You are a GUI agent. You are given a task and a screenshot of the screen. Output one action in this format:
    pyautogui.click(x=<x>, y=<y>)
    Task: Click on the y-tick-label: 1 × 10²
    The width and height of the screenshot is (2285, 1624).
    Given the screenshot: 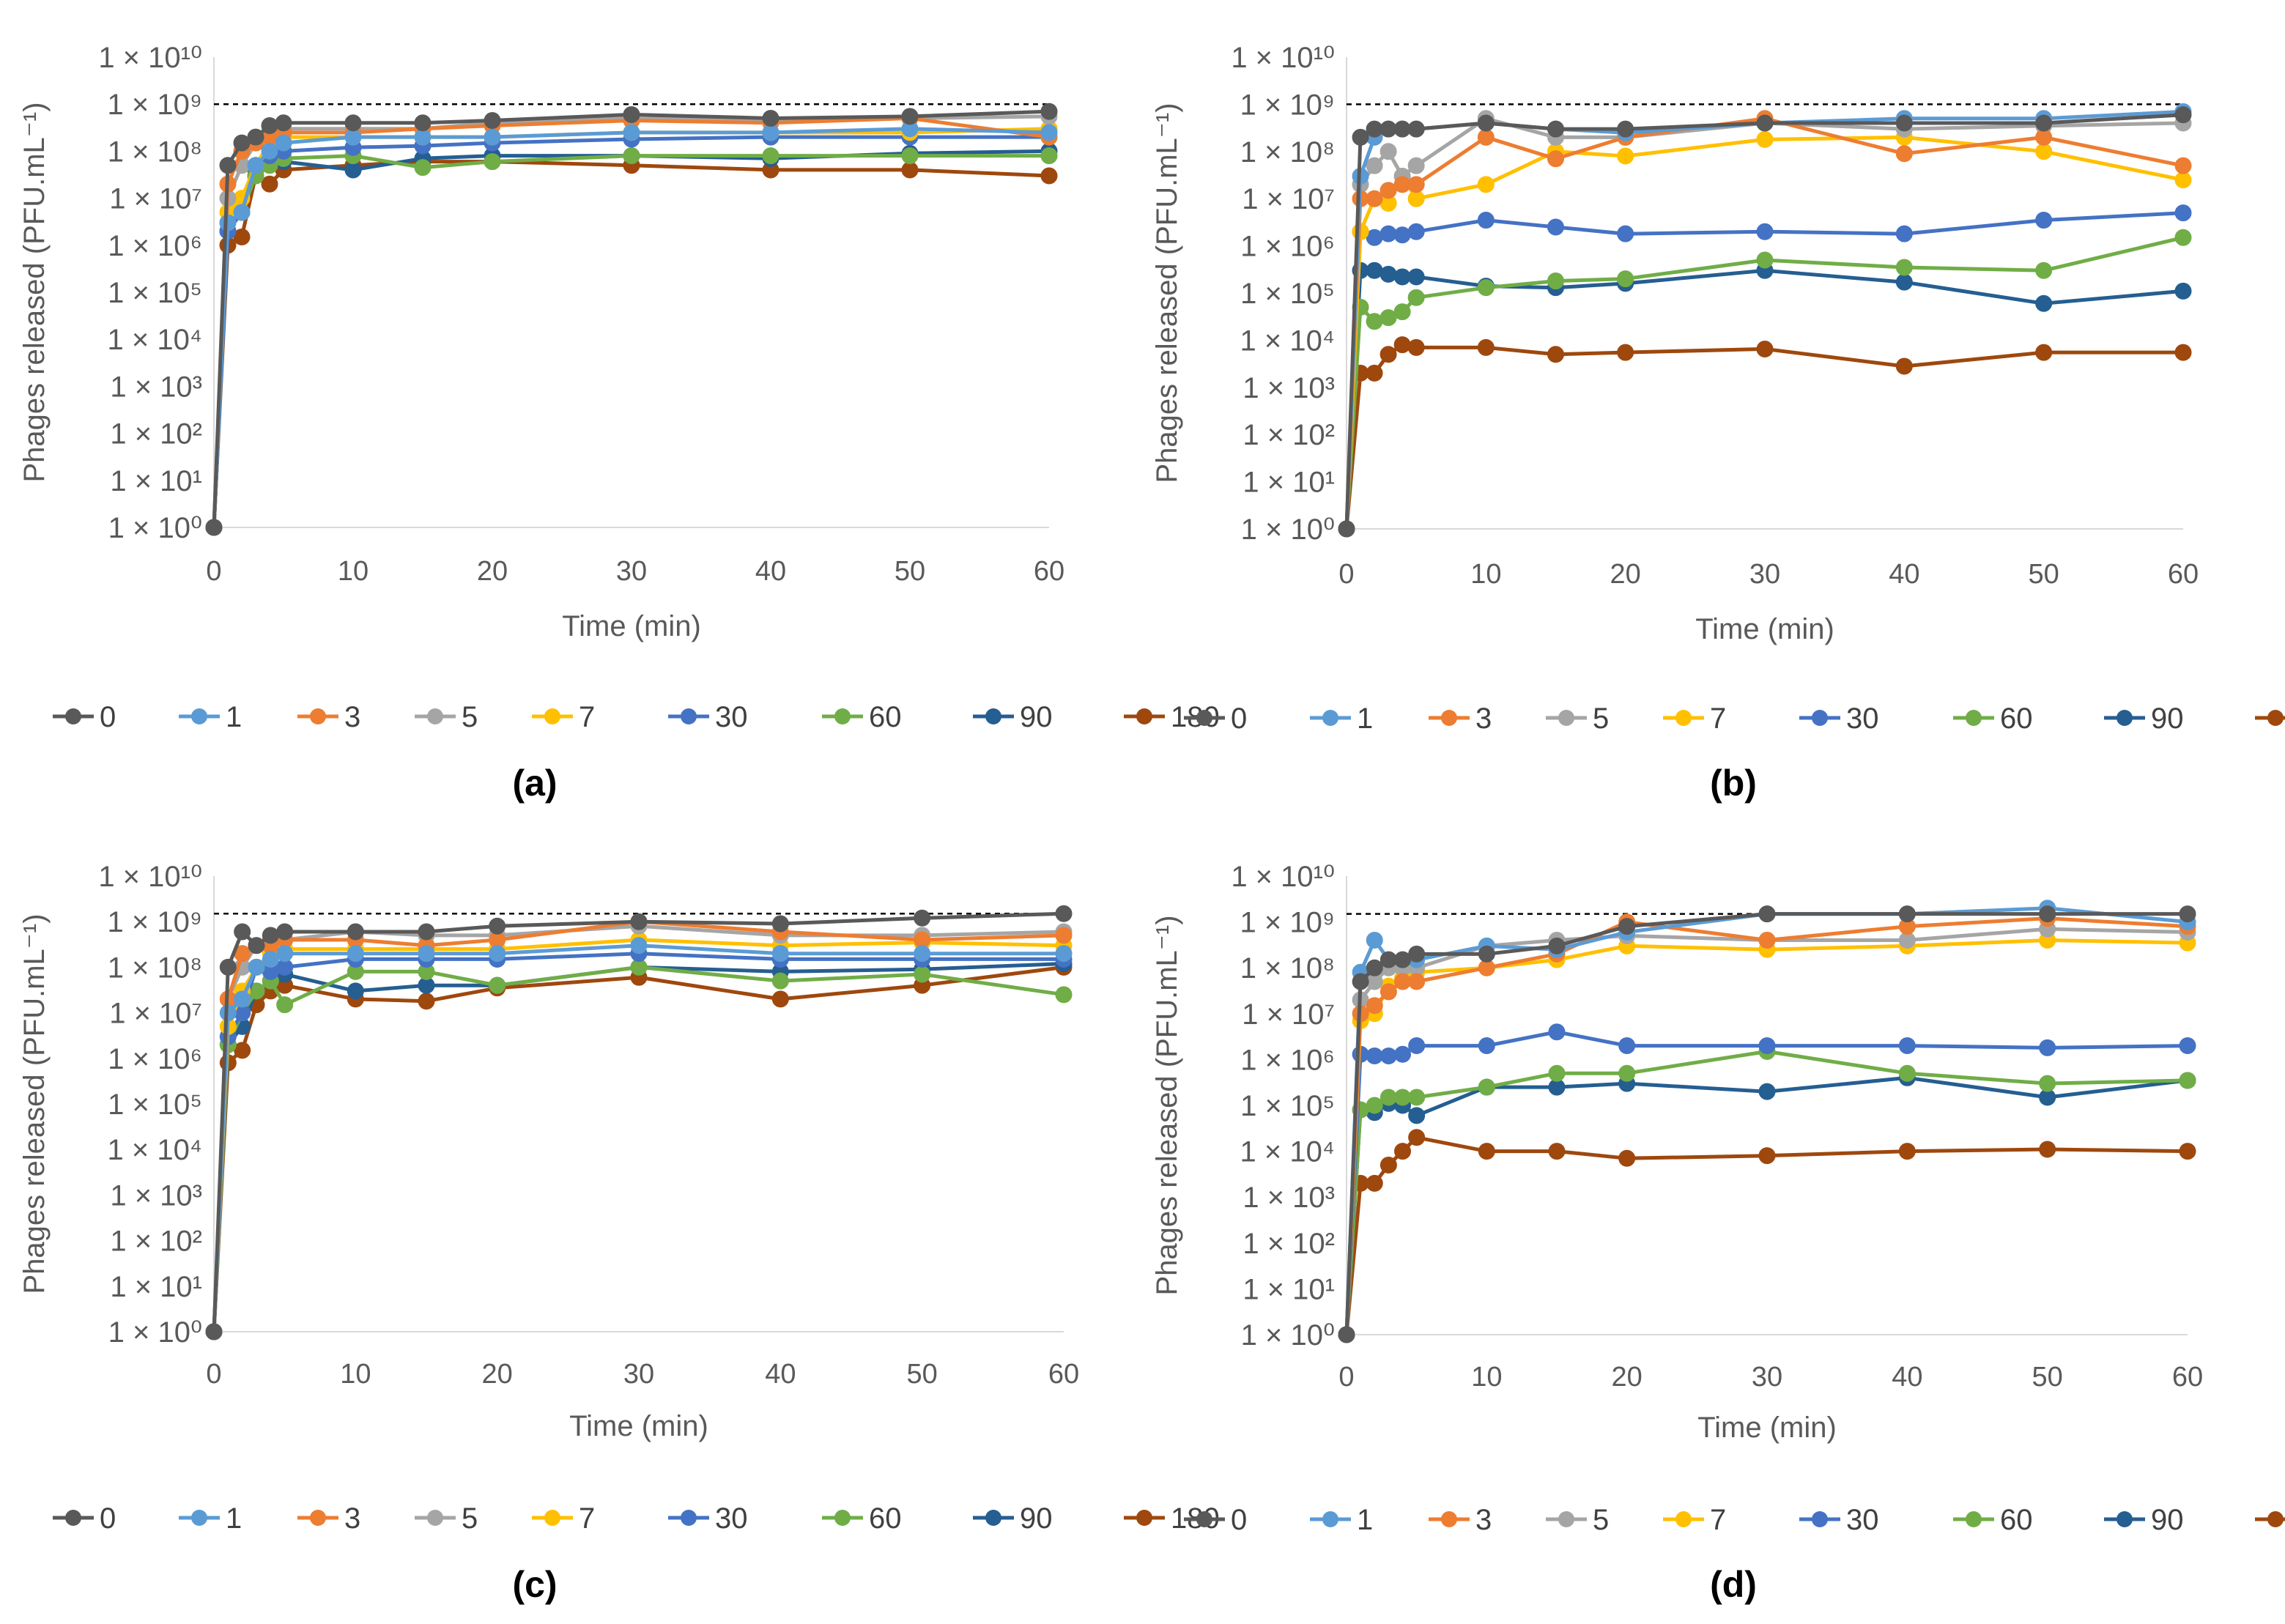 What is the action you would take?
    pyautogui.click(x=156, y=435)
    